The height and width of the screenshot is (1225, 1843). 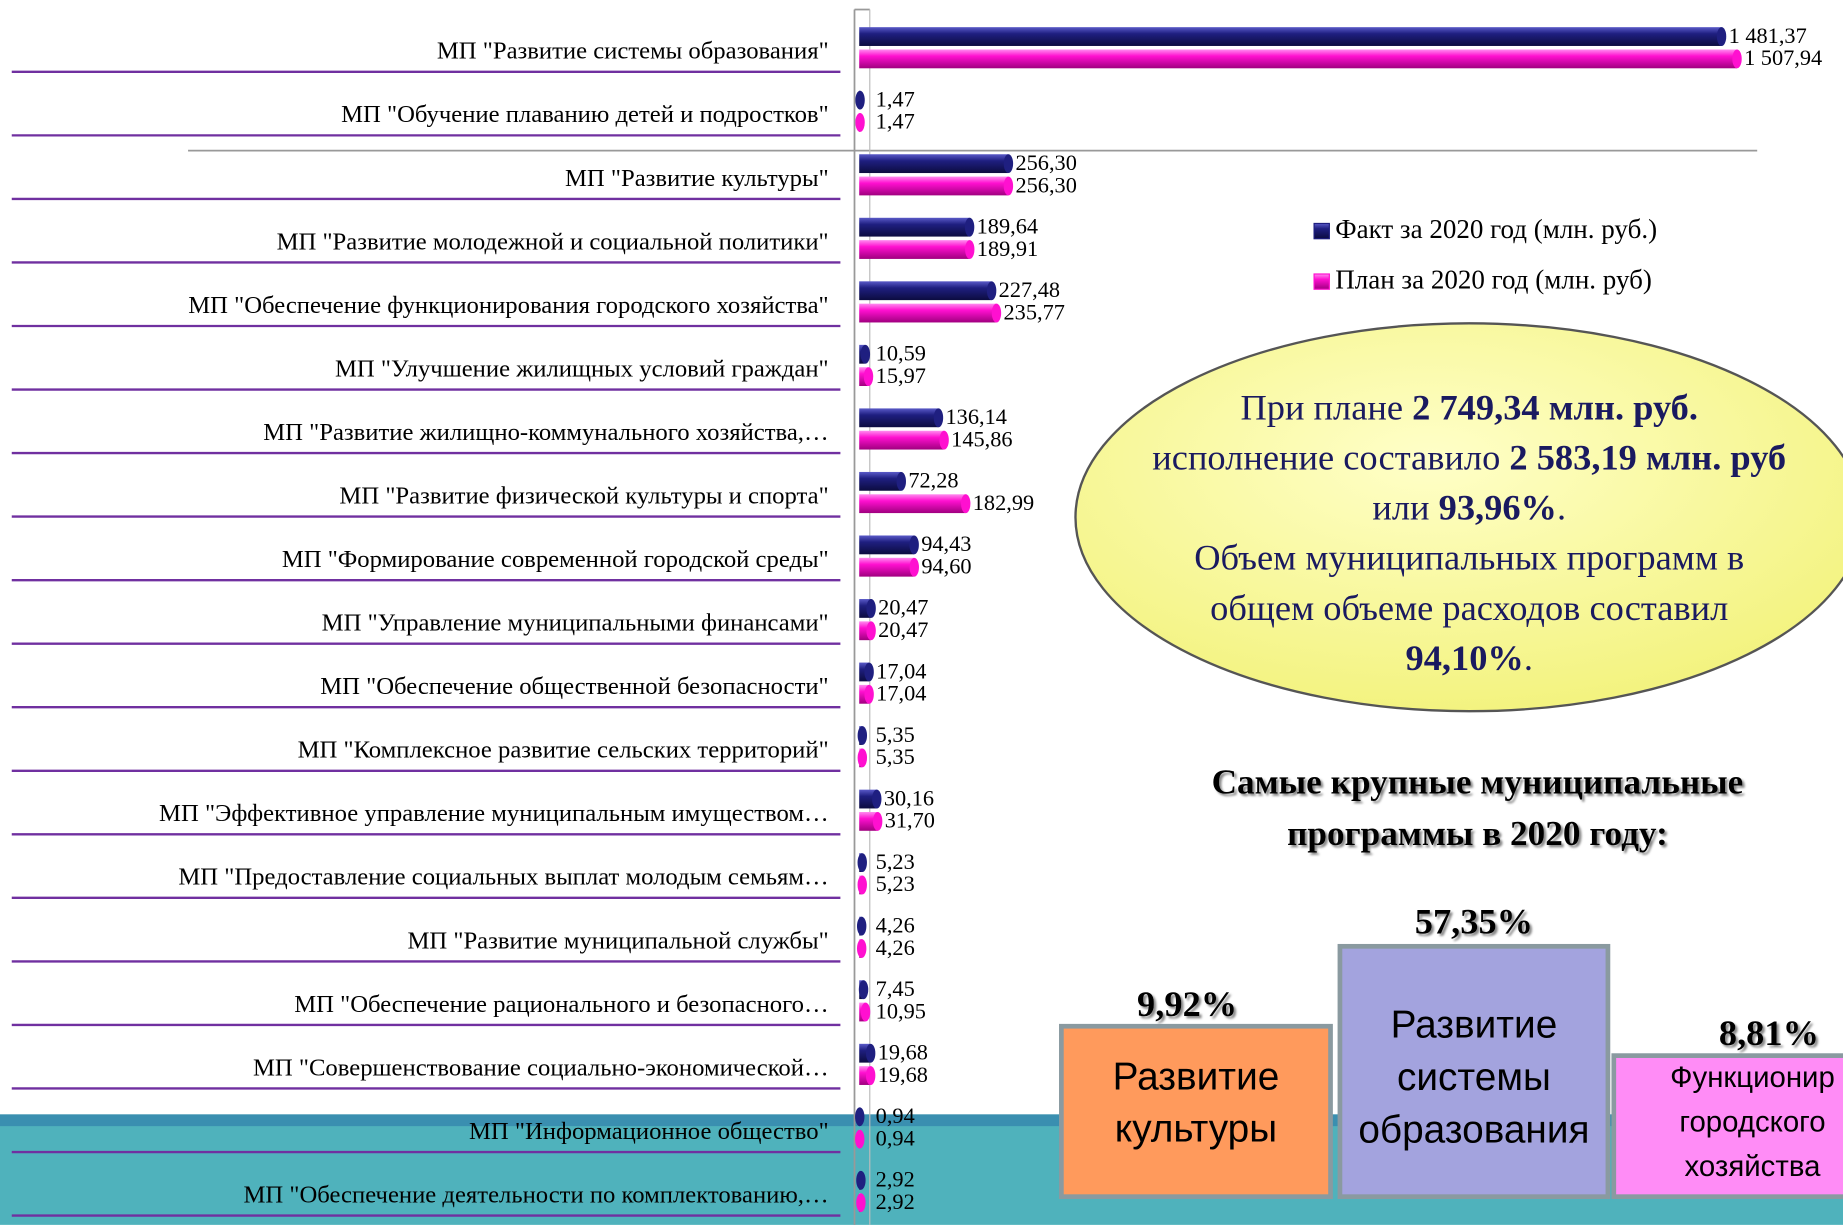 What do you see at coordinates (976, 416) in the screenshot?
I see `value-label: 136,14` at bounding box center [976, 416].